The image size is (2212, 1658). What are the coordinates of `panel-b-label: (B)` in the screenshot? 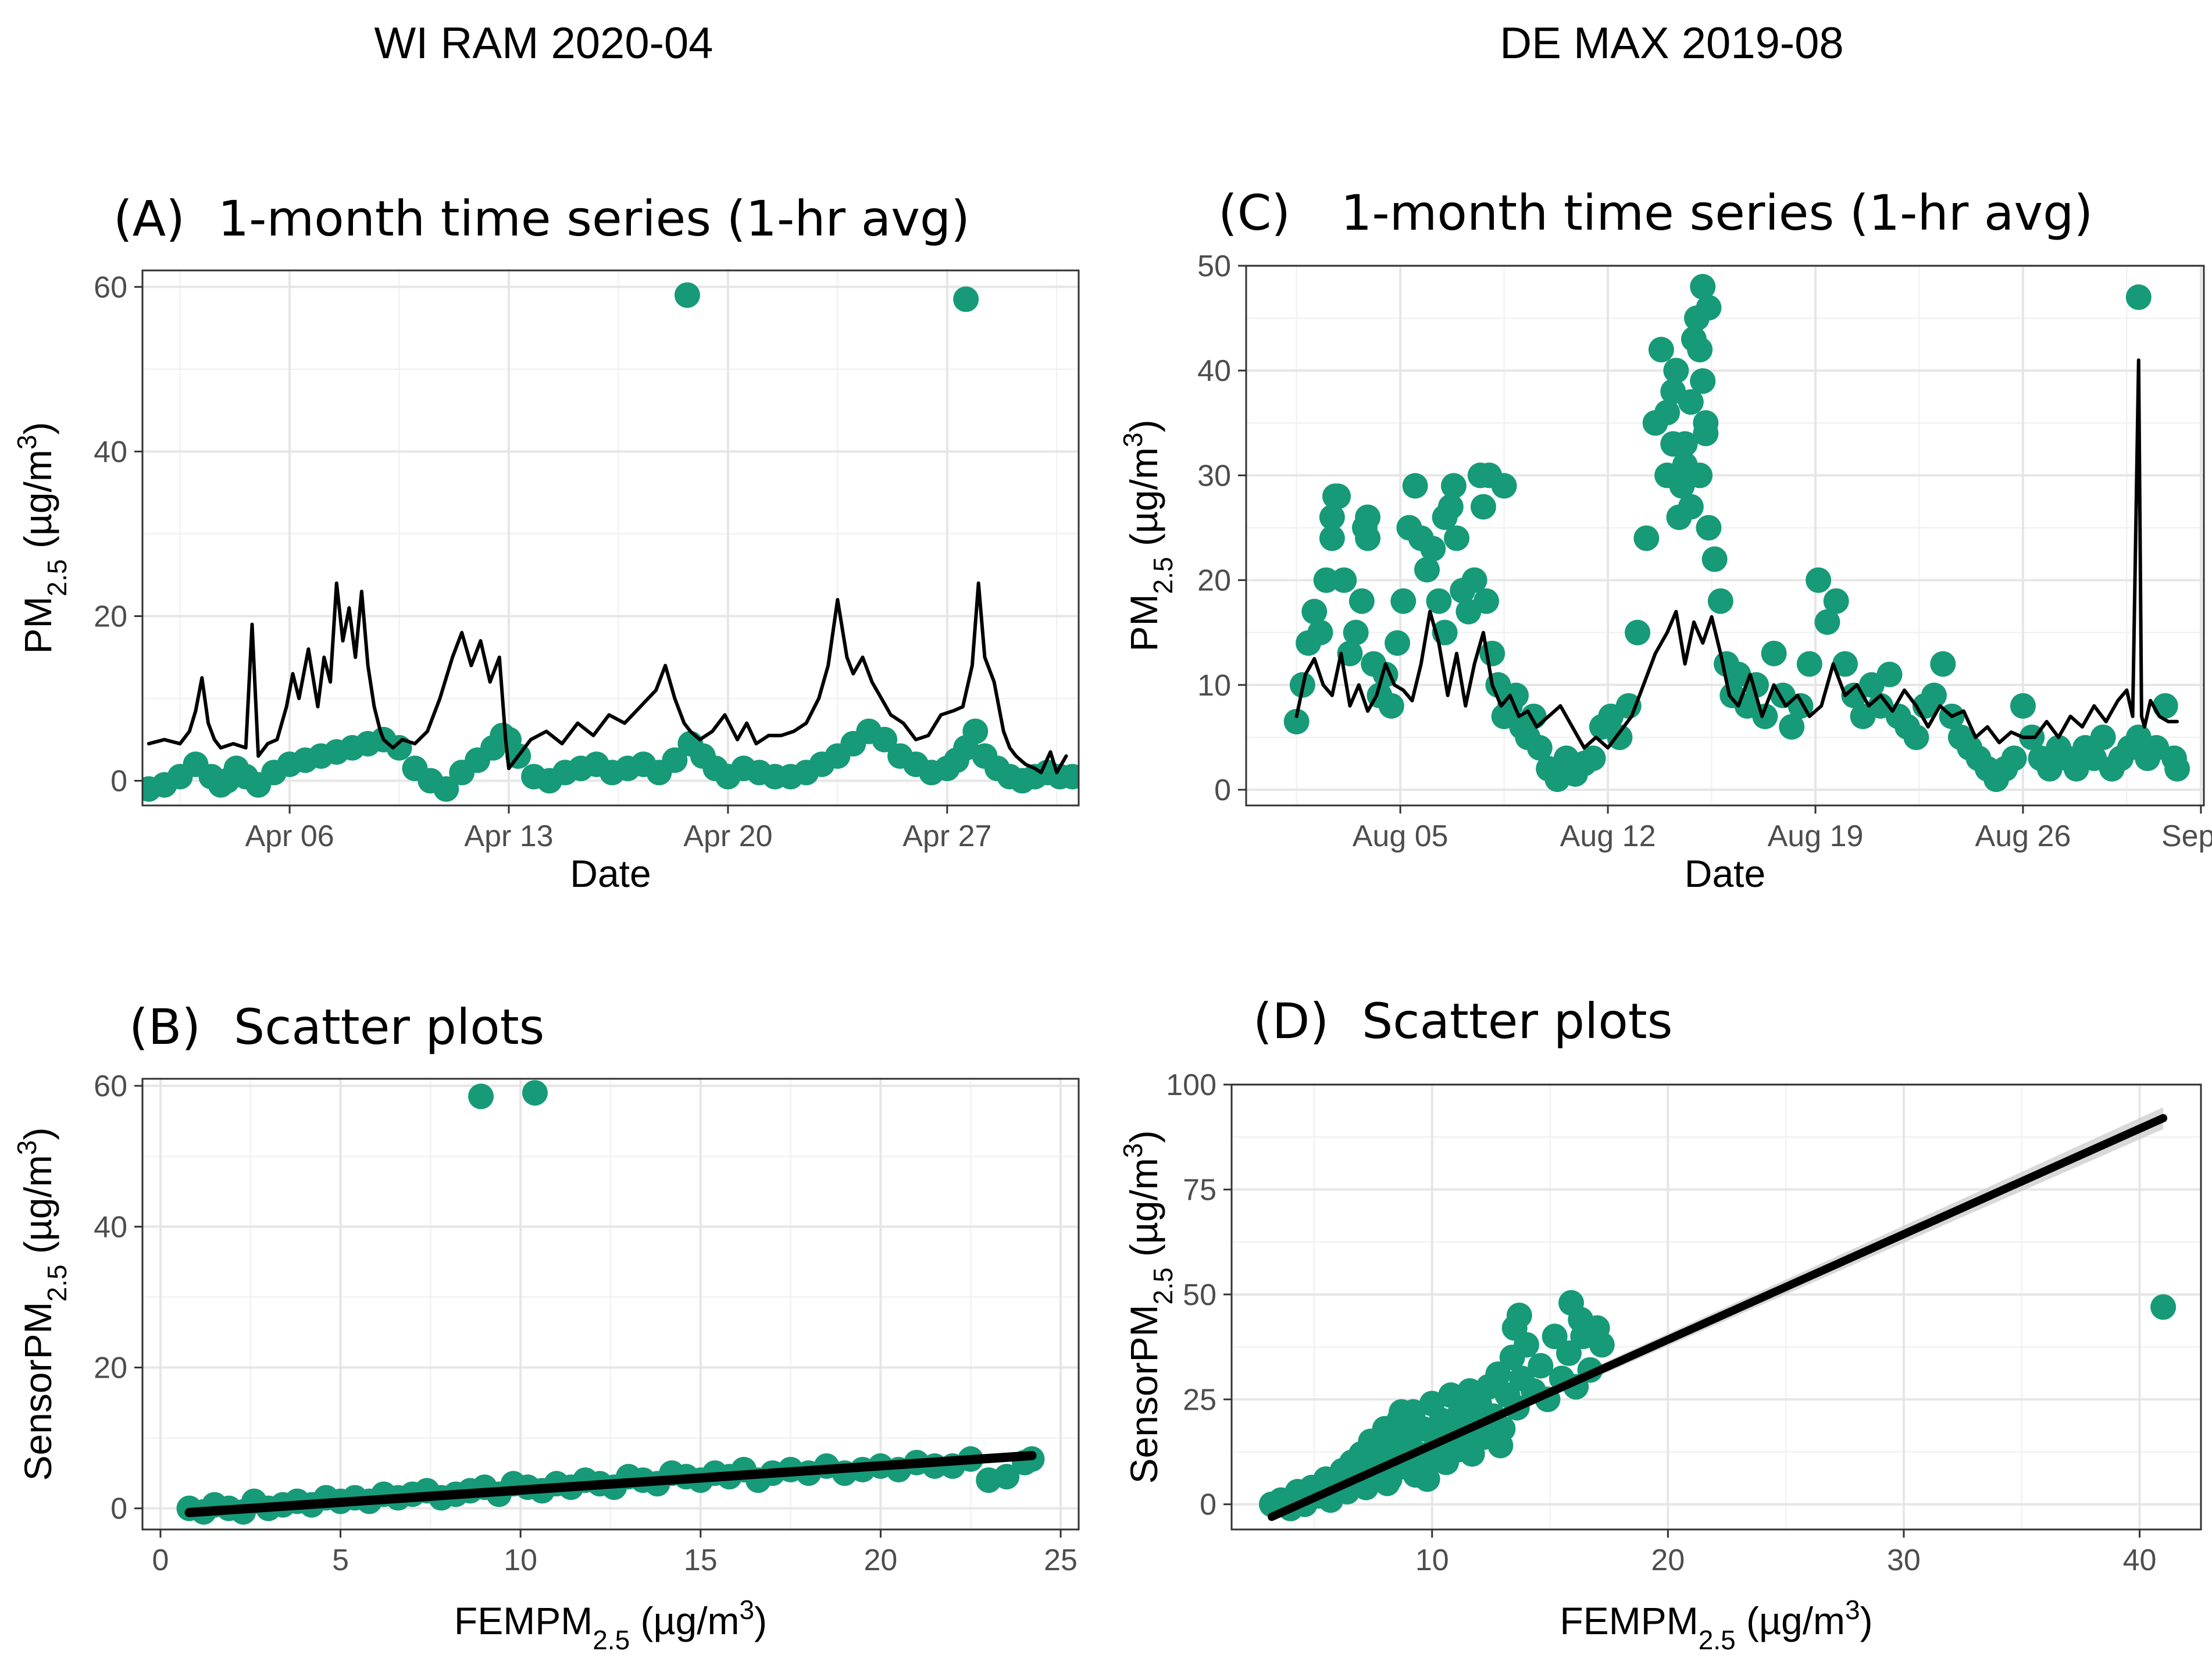 It's located at (165, 1027).